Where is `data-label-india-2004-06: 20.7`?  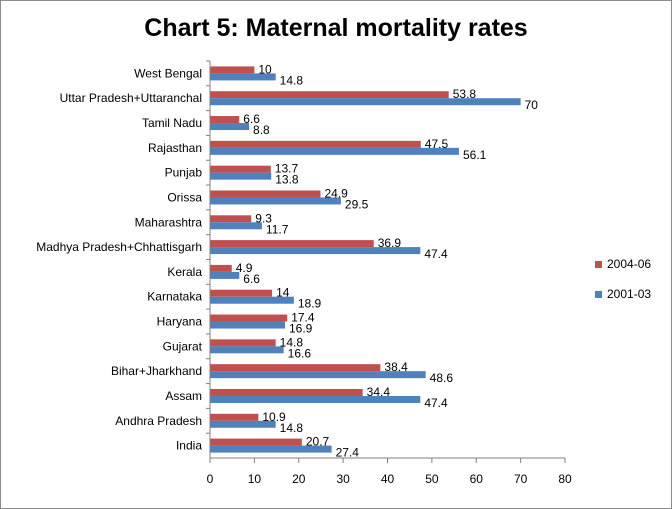
data-label-india-2004-06: 20.7 is located at coordinates (318, 442).